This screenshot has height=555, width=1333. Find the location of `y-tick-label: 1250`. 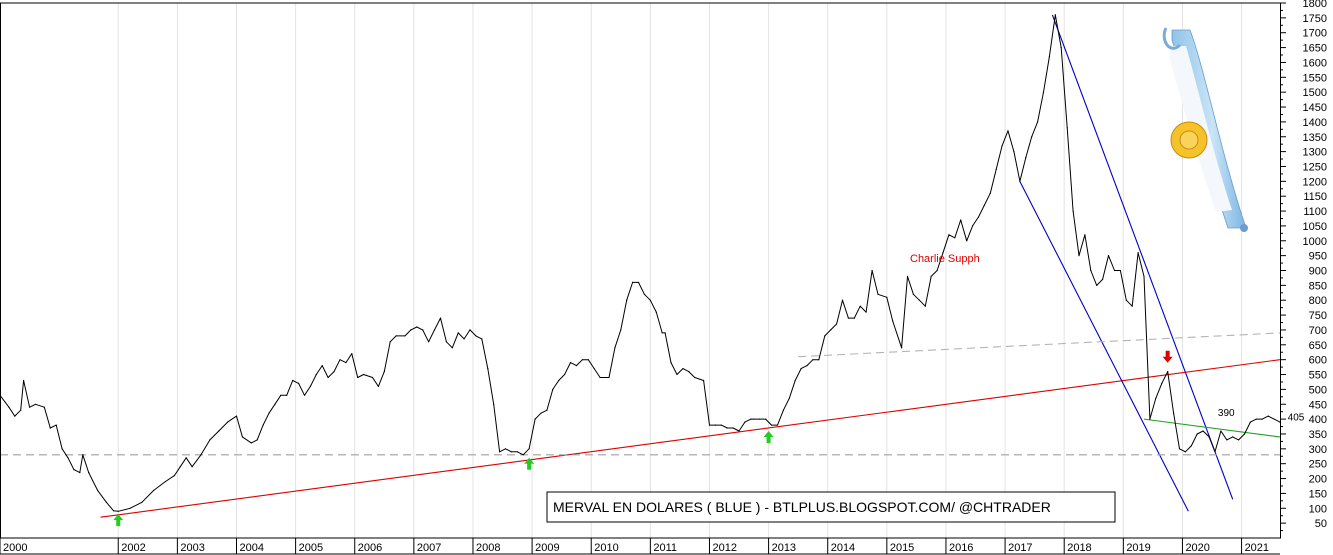

y-tick-label: 1250 is located at coordinates (1315, 167).